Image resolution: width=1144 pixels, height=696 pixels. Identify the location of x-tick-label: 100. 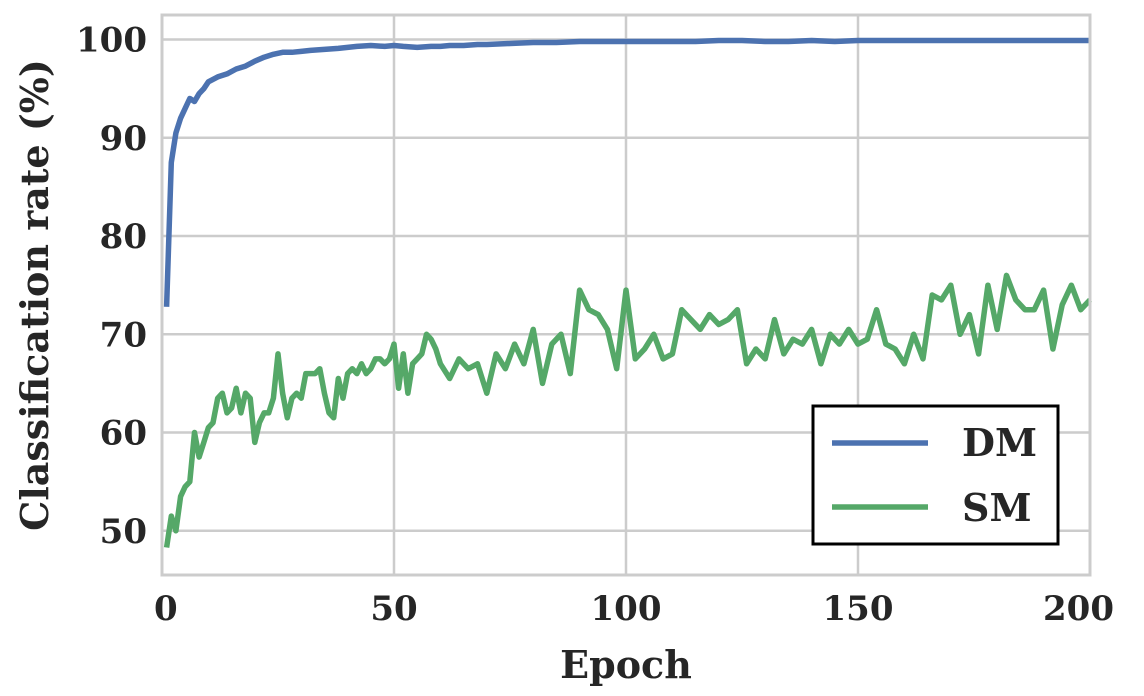
(626, 609).